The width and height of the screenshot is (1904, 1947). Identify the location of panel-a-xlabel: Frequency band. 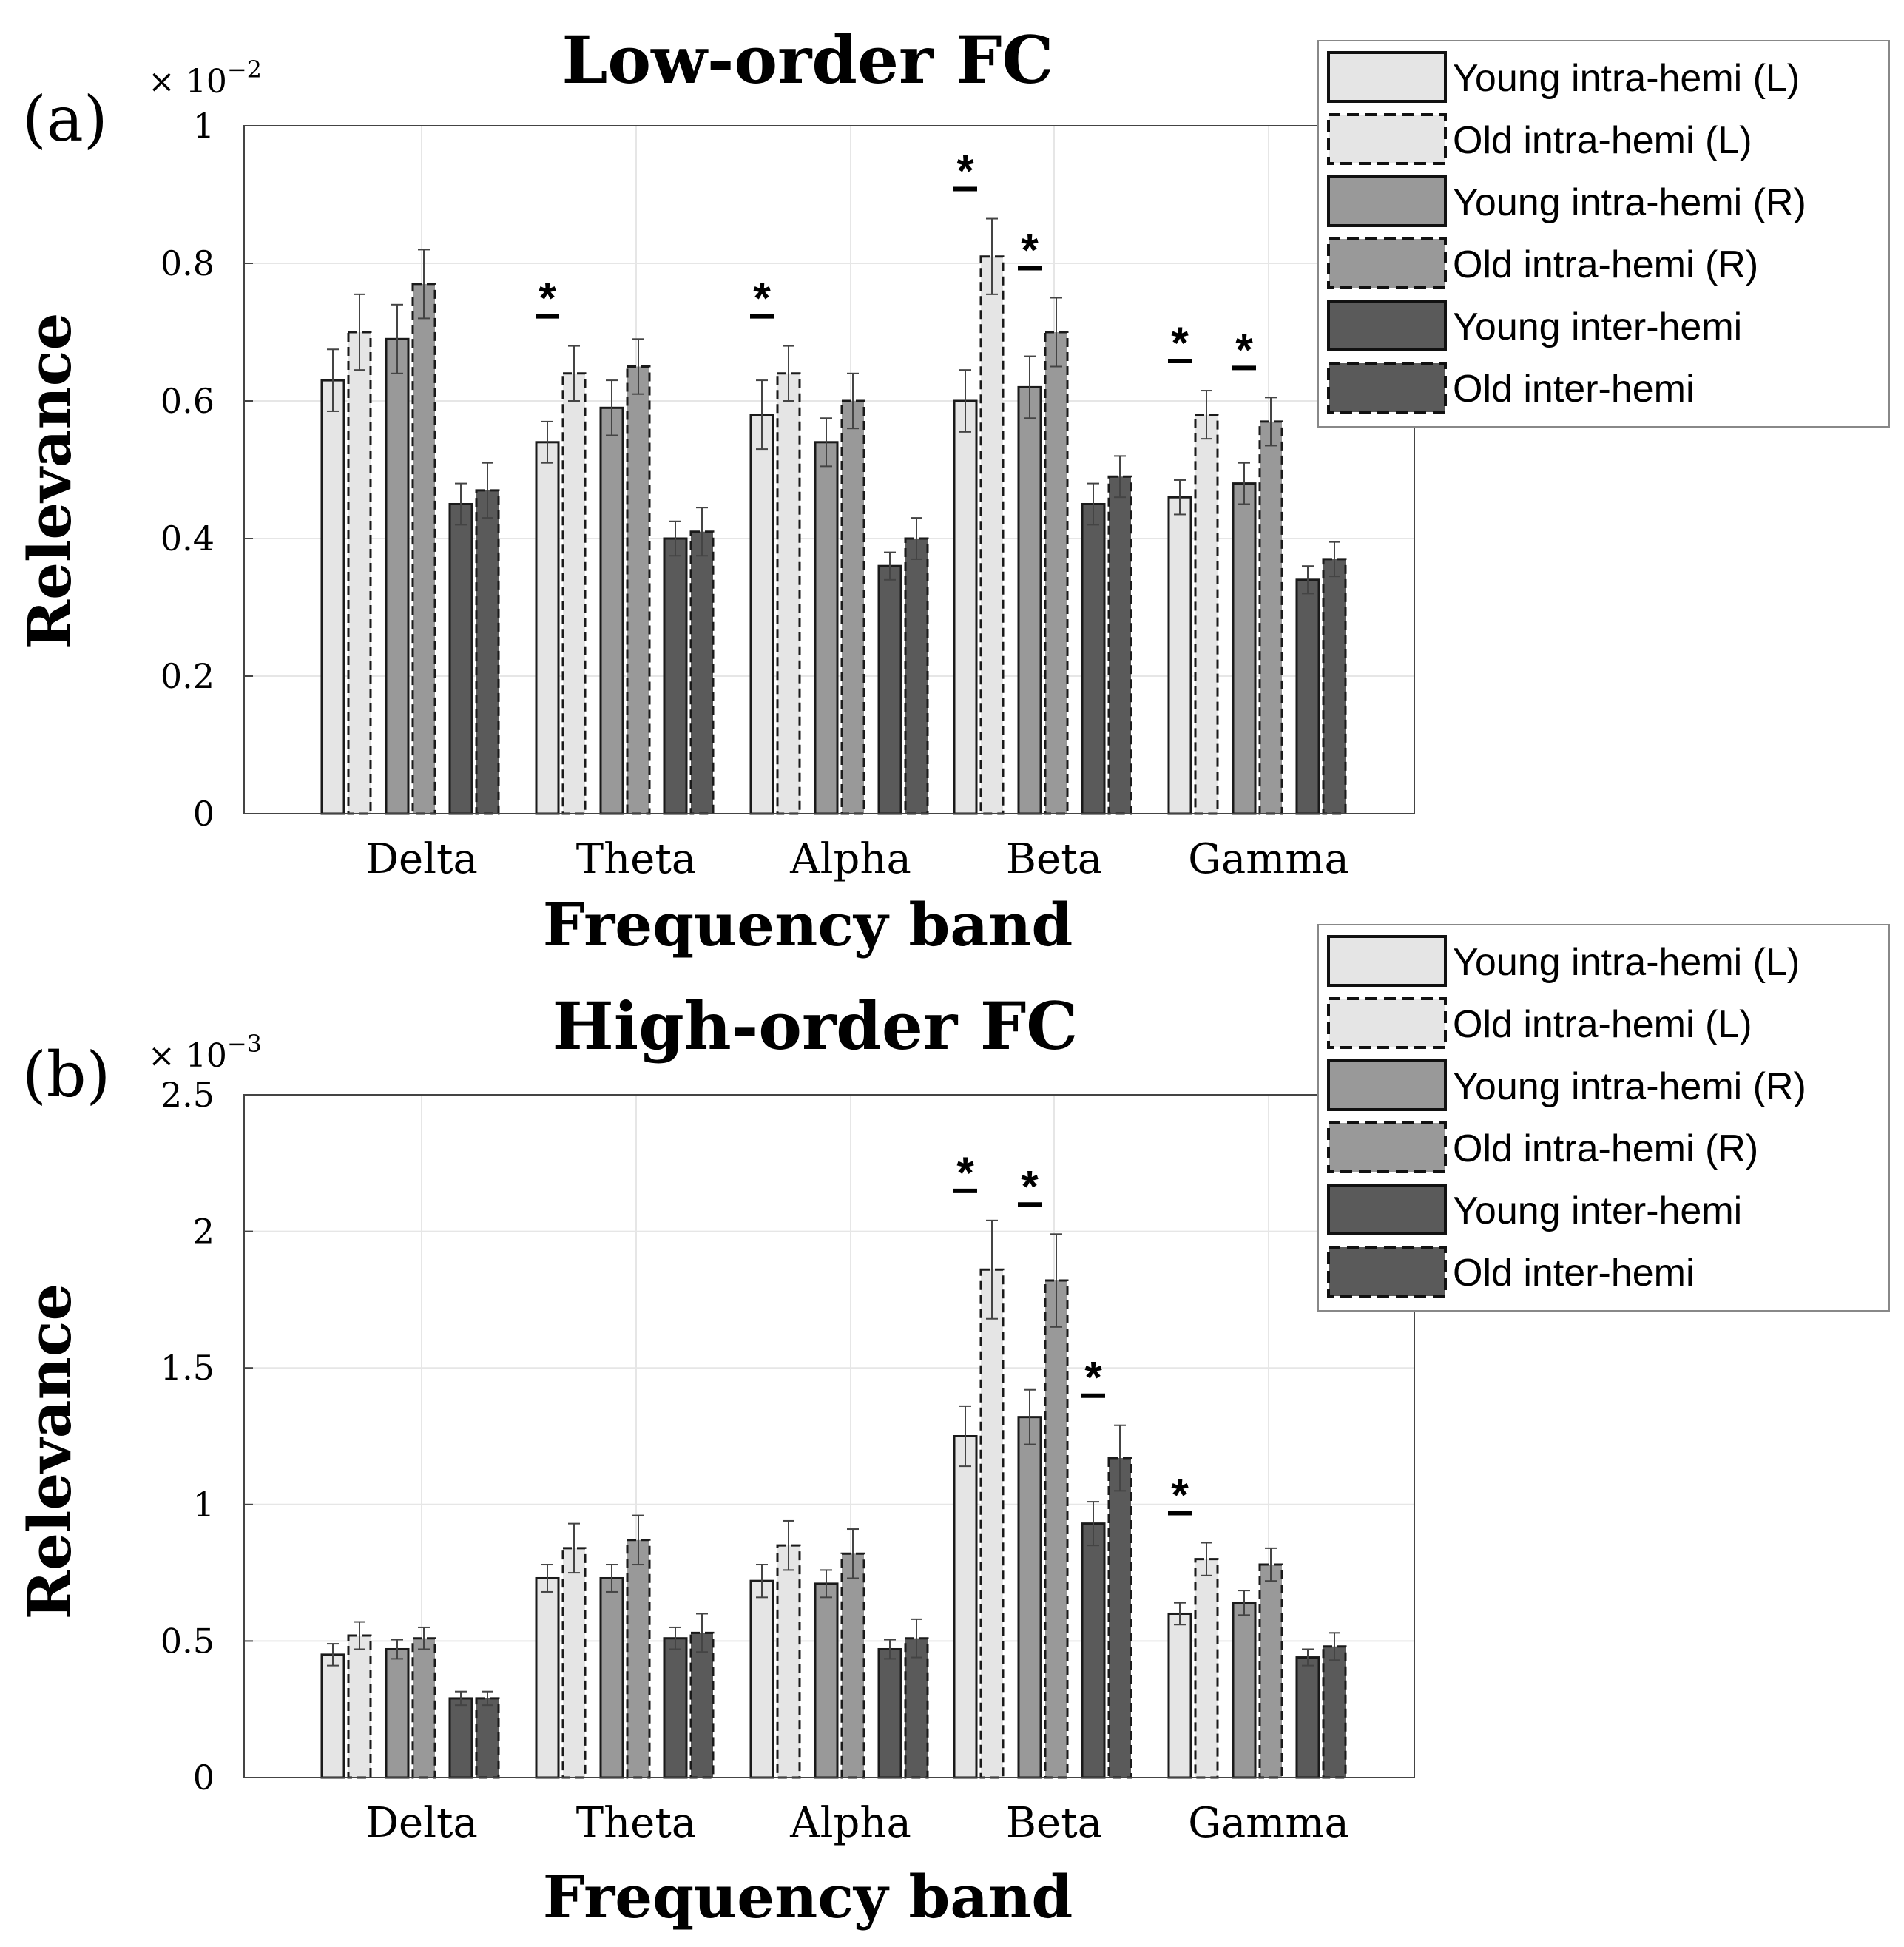
(808, 924).